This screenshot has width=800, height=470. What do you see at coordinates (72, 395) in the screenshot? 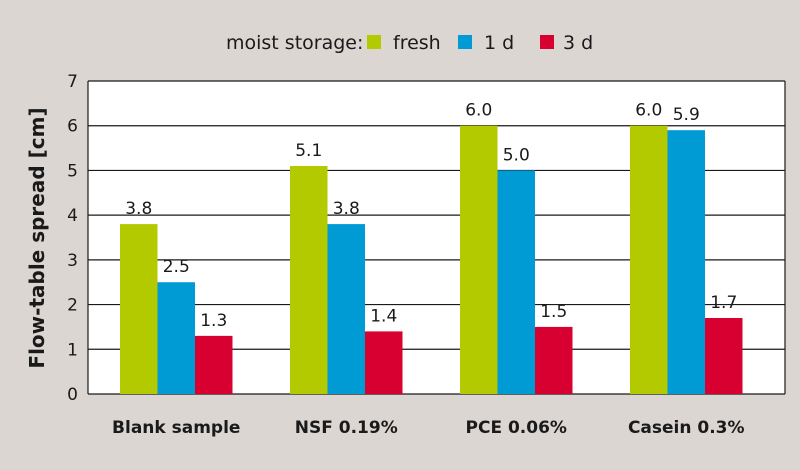
I see `y-tick-label: 0` at bounding box center [72, 395].